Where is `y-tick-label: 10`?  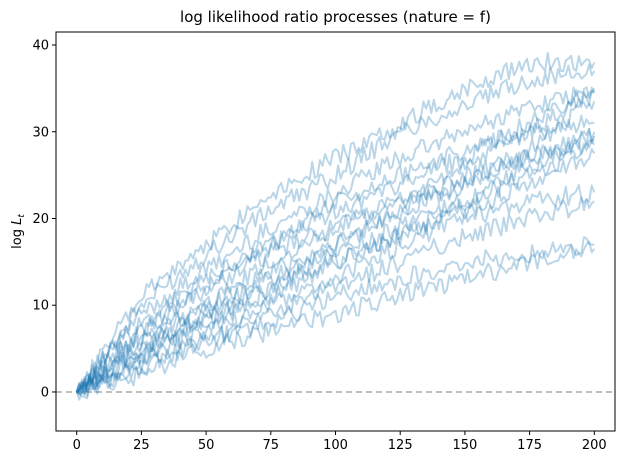 y-tick-label: 10 is located at coordinates (40, 306).